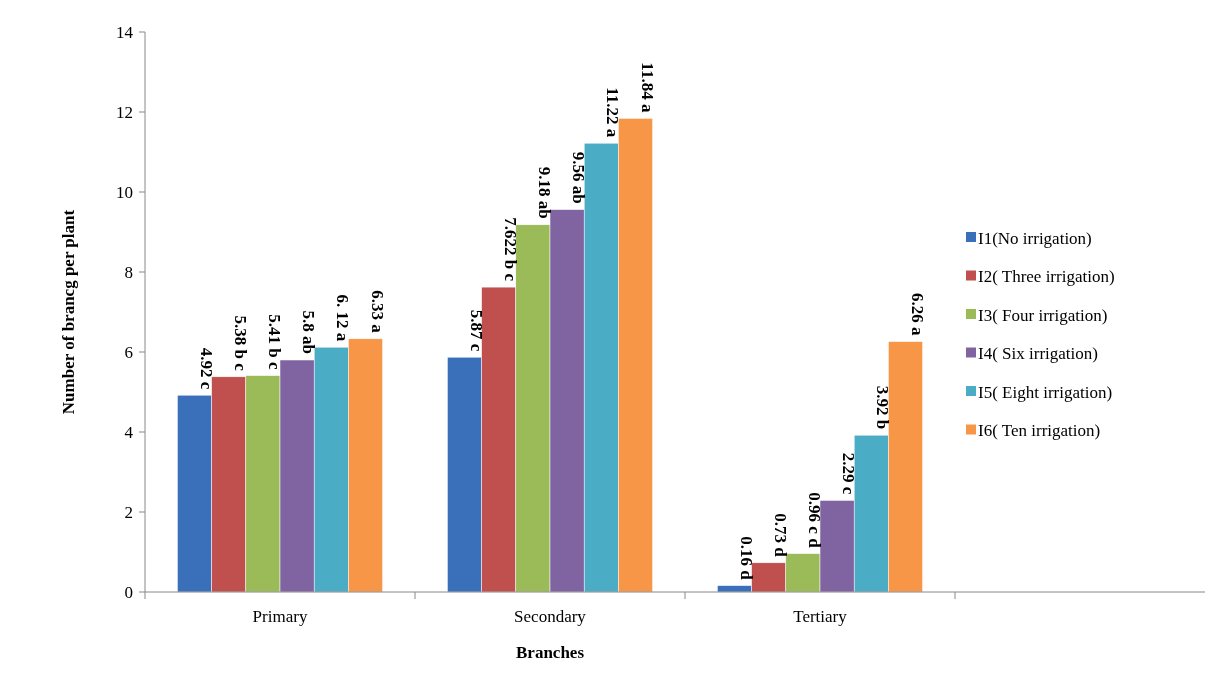 The height and width of the screenshot is (690, 1222). I want to click on legend-label: I4( Six irrigation), so click(1038, 354).